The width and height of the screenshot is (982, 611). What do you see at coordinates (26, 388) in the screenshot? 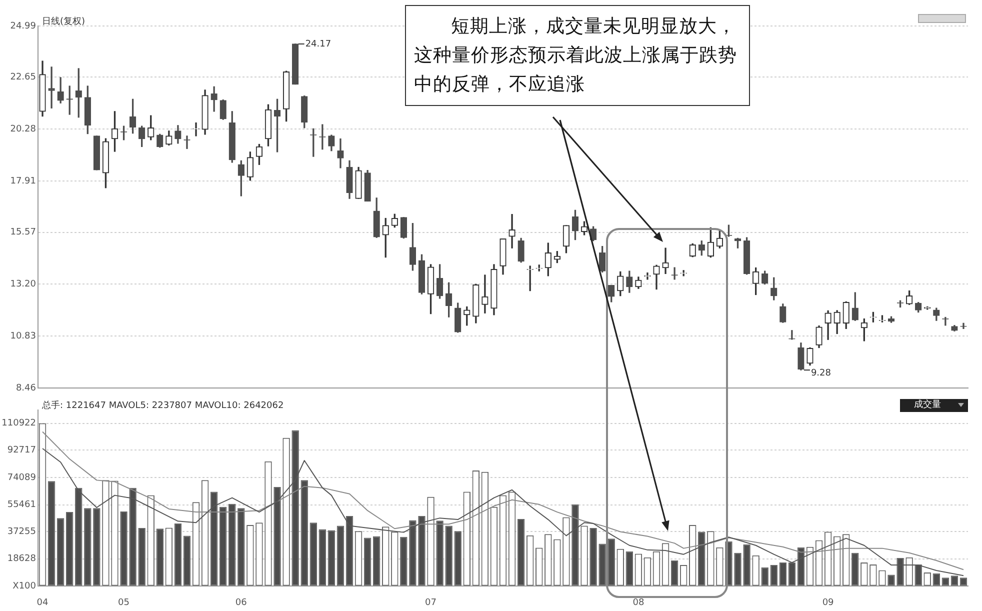
I see `y-tick-label: 8.46` at bounding box center [26, 388].